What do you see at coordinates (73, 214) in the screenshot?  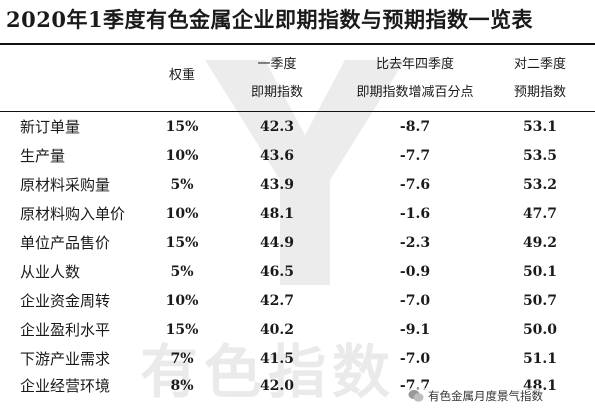 I see `row-name: 原材料购入单价` at bounding box center [73, 214].